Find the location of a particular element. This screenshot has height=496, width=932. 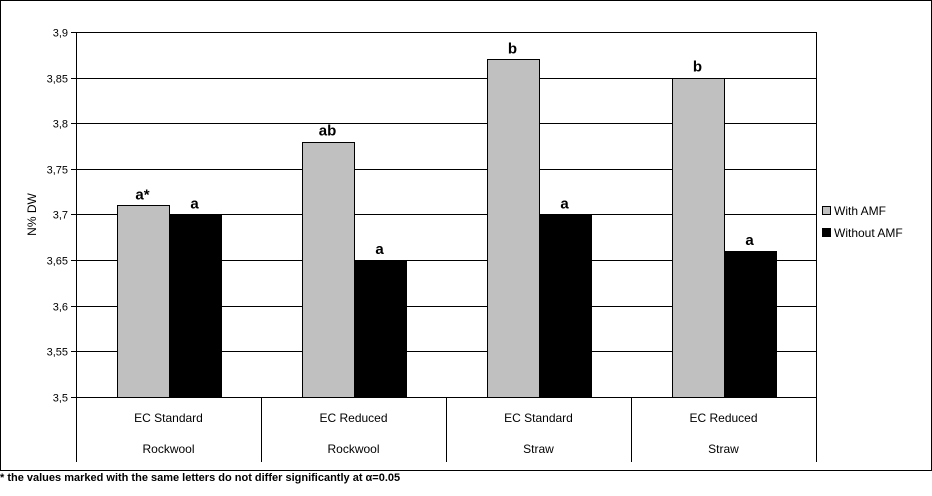

y-tick-label: 3,75 is located at coordinates (57, 171).